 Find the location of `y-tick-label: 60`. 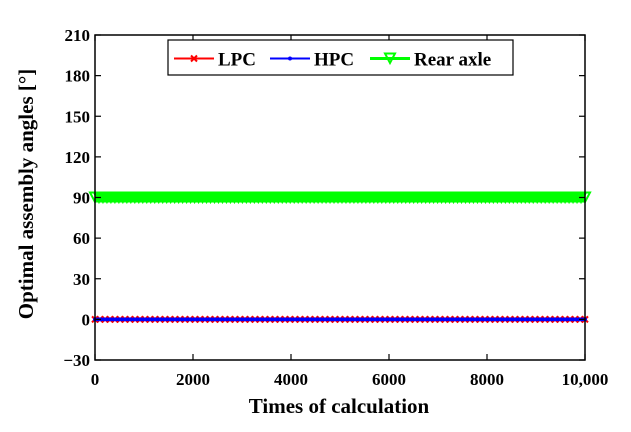

y-tick-label: 60 is located at coordinates (81, 238).